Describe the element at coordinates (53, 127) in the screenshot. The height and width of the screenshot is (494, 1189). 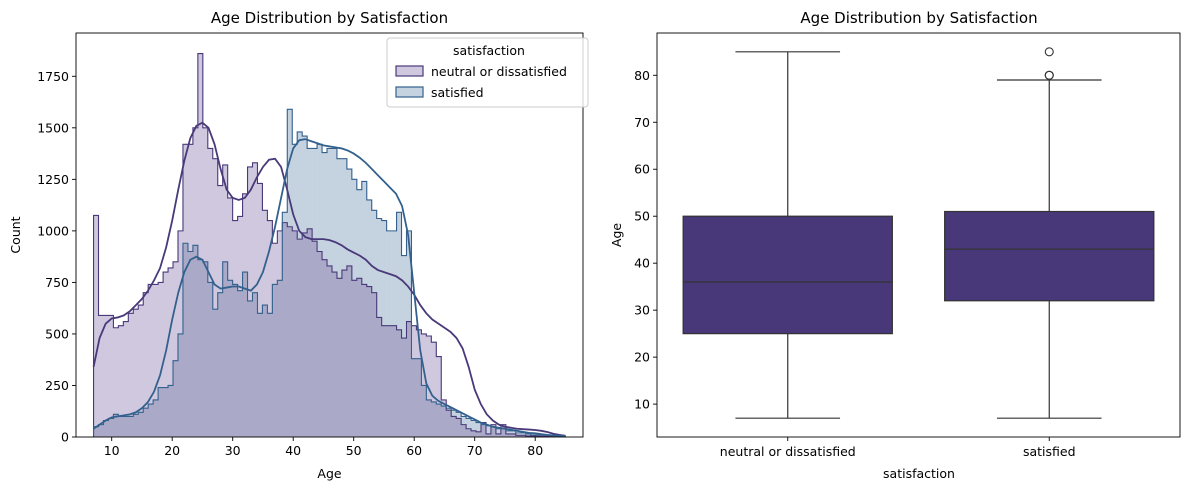
I see `y-tick-label: 1500` at that location.